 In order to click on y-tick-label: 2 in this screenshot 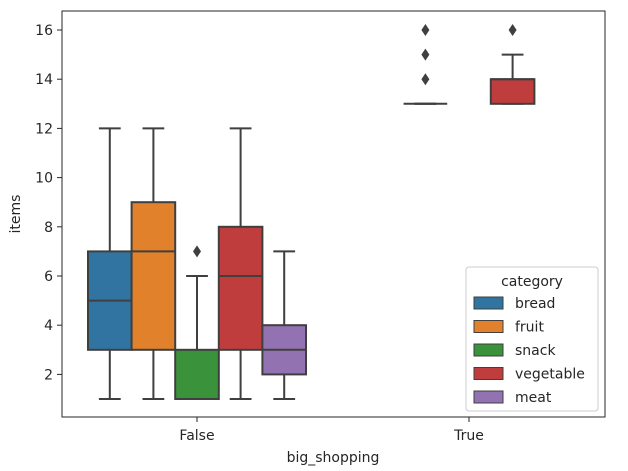, I will do `click(48, 375)`.